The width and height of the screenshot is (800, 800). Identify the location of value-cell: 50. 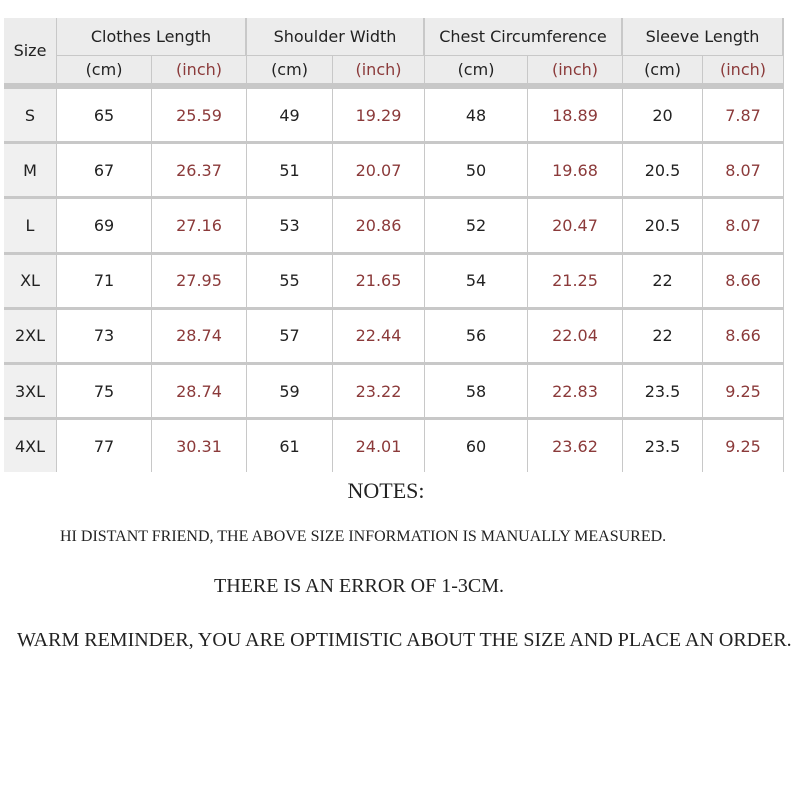
(476, 170).